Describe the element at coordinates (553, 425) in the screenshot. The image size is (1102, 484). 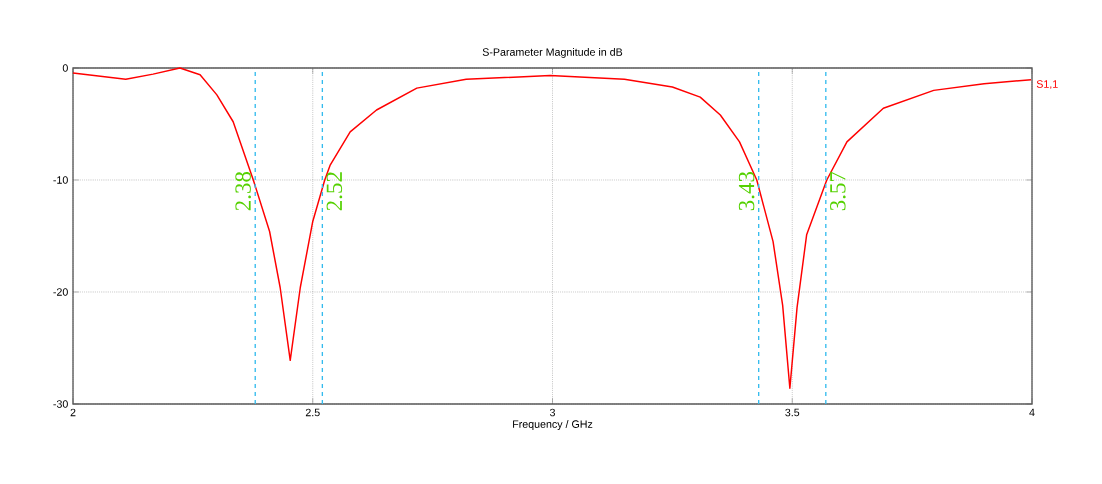
I see `x-axis-title: Frequency / GHz` at that location.